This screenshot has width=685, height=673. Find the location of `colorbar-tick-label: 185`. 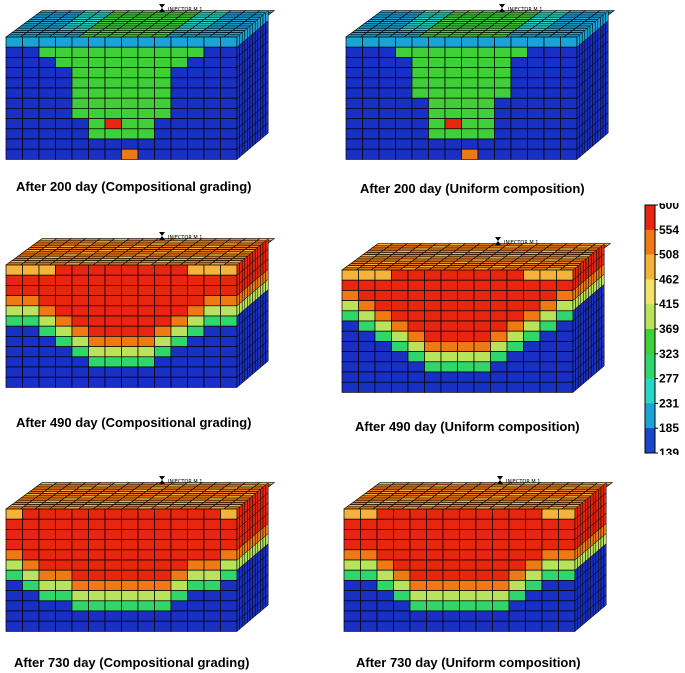

colorbar-tick-label: 185 is located at coordinates (669, 428).